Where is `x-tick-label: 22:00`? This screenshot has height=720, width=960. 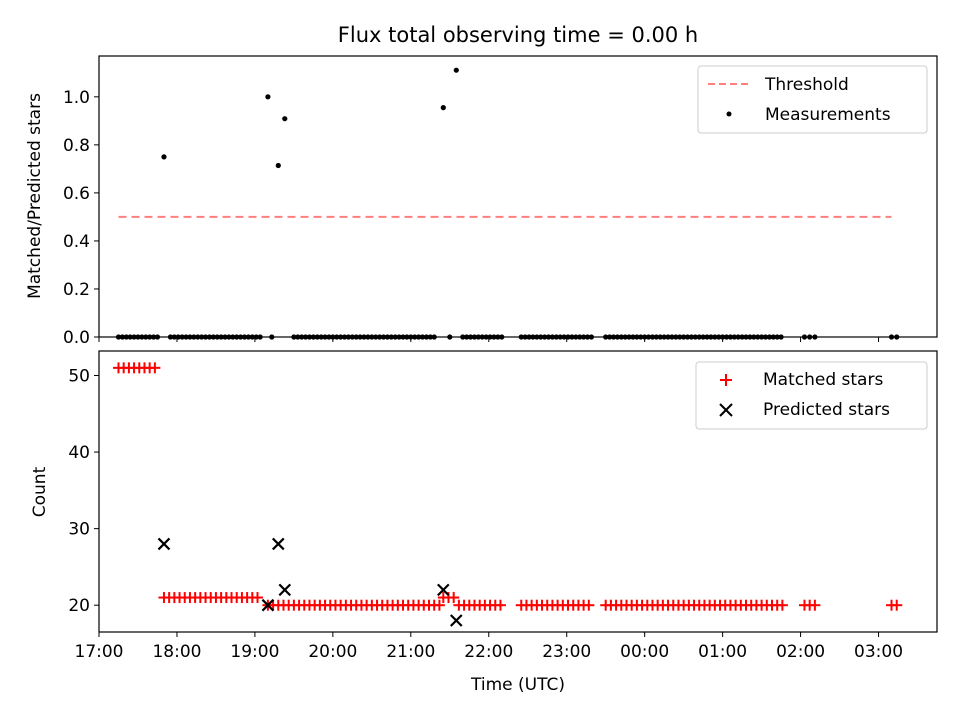 x-tick-label: 22:00 is located at coordinates (488, 652).